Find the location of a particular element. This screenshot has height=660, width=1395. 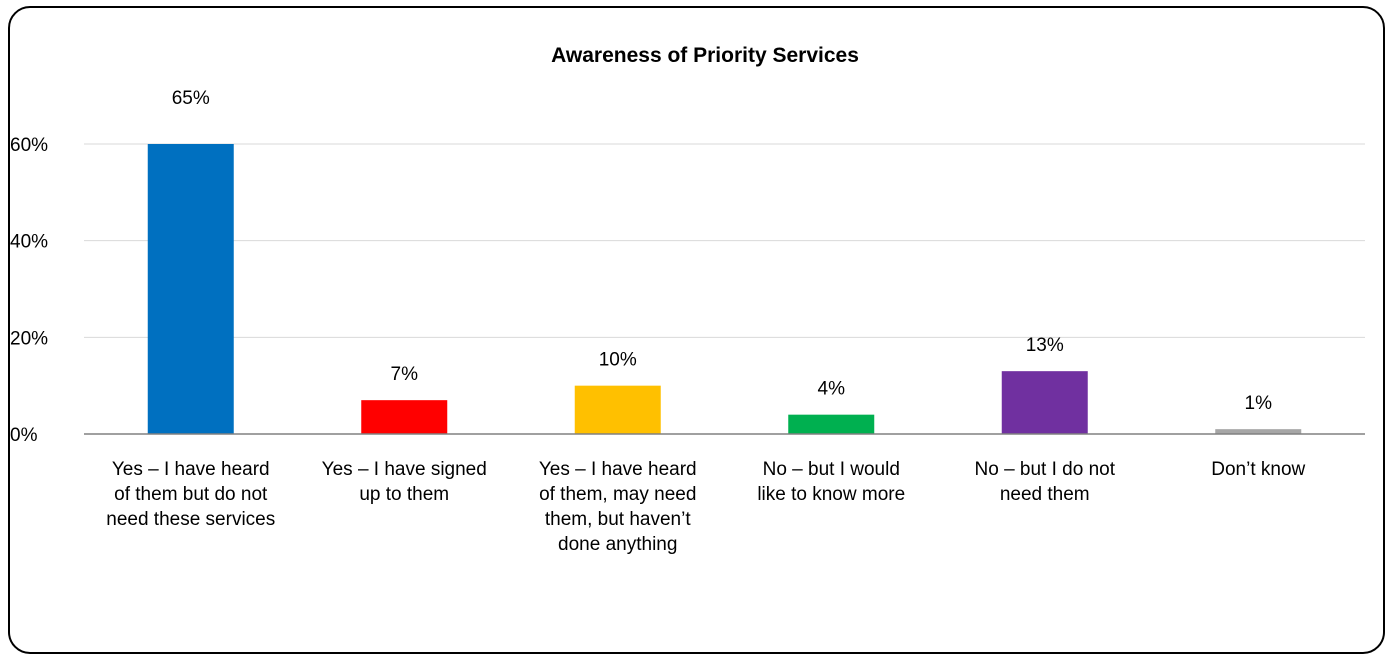

y-tick-label: 40% is located at coordinates (29, 242).